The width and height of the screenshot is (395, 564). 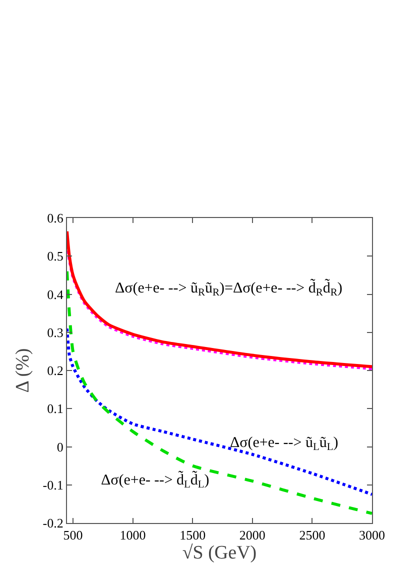 What do you see at coordinates (312, 535) in the screenshot?
I see `x-tick-label: 2500` at bounding box center [312, 535].